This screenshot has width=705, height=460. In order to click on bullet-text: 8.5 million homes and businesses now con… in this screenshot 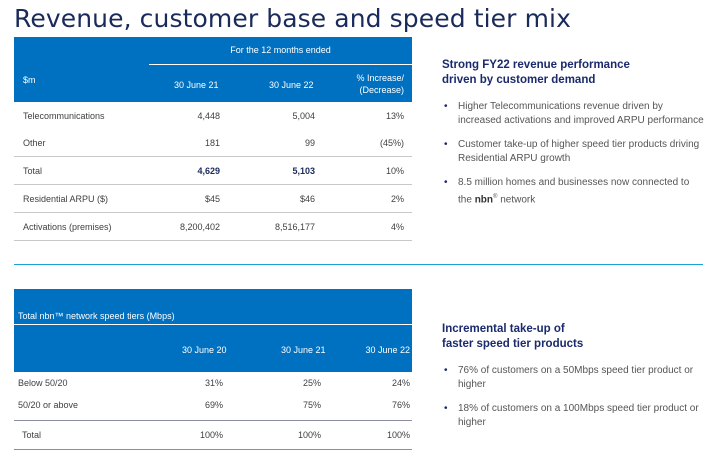, I will do `click(574, 191)`.